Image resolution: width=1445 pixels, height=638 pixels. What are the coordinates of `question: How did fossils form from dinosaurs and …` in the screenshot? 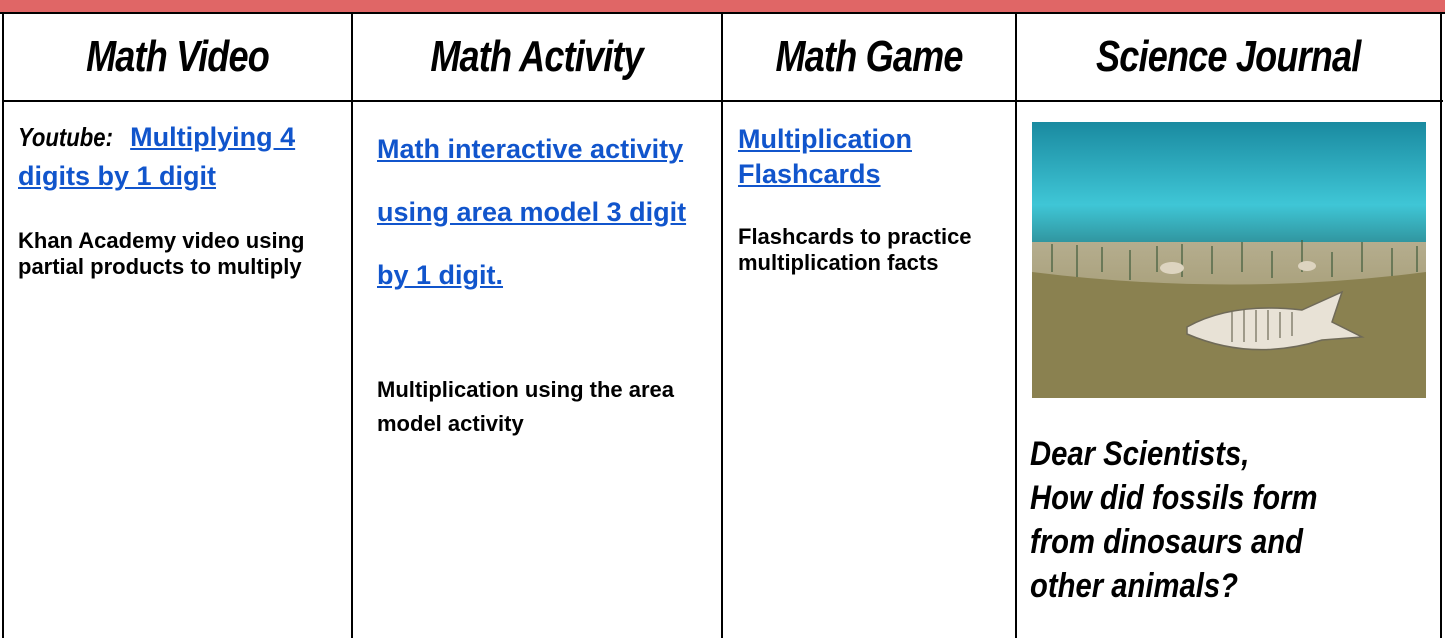 It's located at (1174, 542).